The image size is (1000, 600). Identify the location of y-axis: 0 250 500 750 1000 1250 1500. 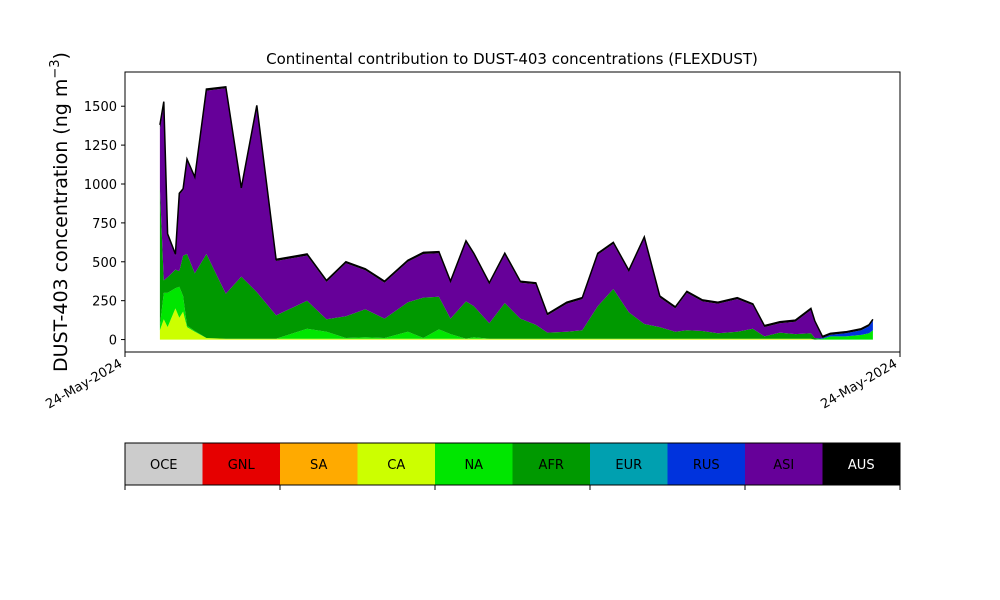
(104, 224).